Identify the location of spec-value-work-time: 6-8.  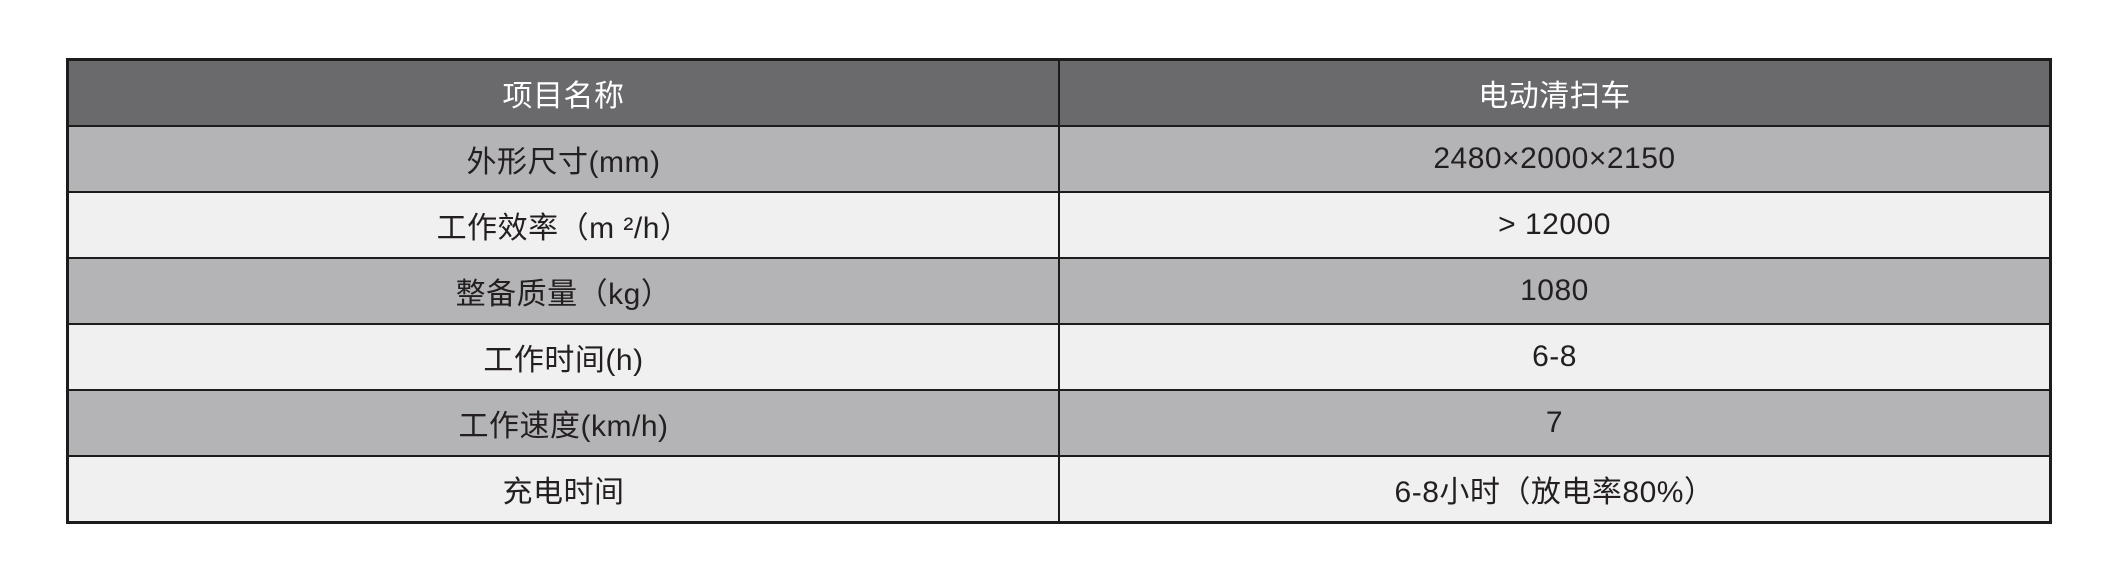
(1555, 357).